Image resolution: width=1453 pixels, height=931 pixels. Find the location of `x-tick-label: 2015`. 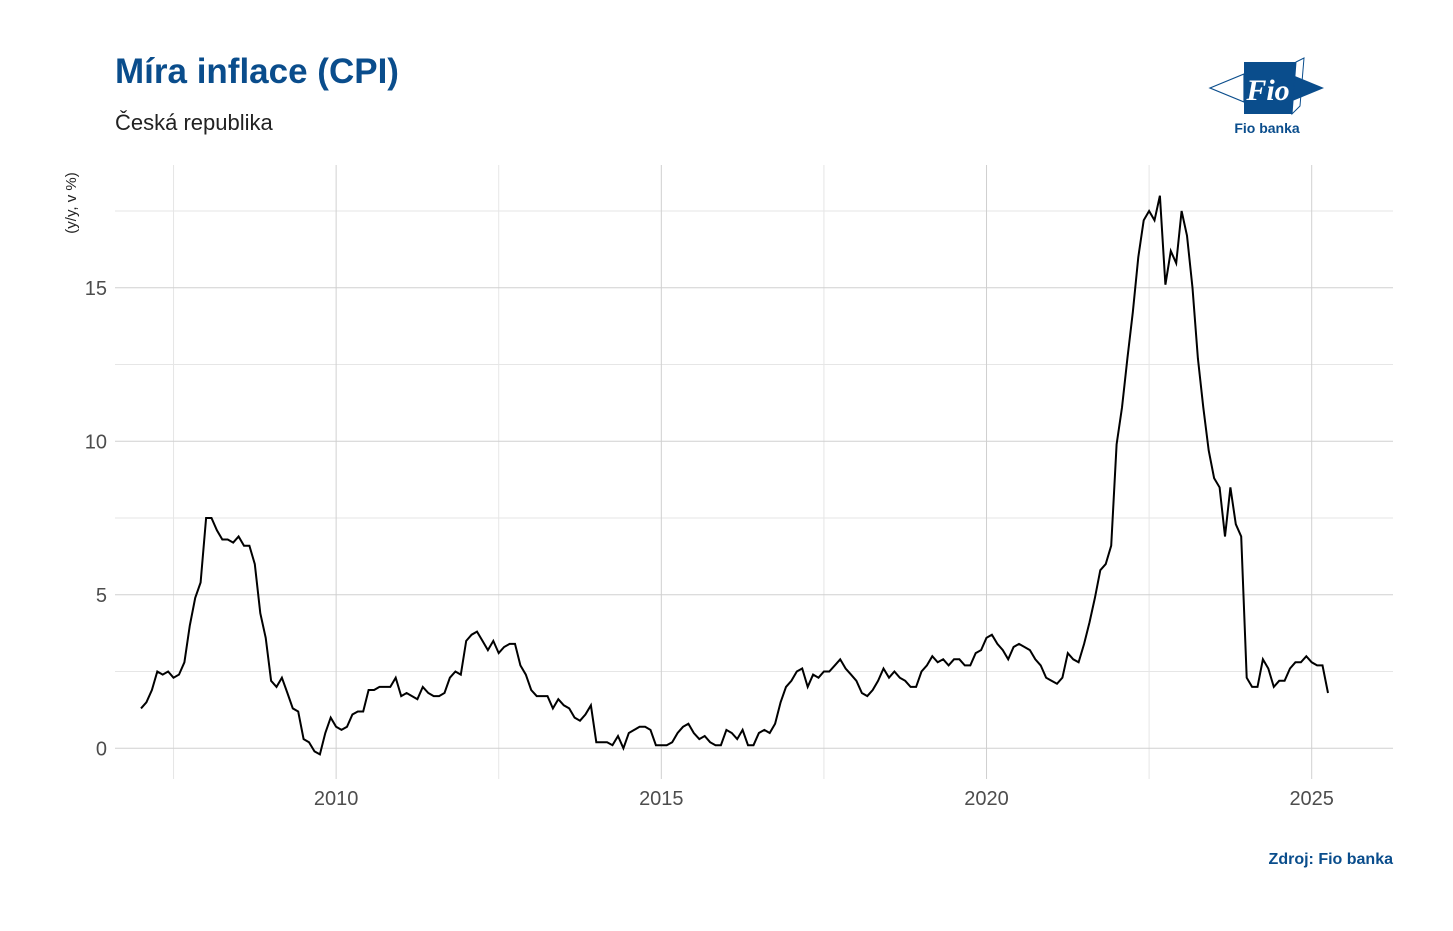

x-tick-label: 2015 is located at coordinates (661, 799).